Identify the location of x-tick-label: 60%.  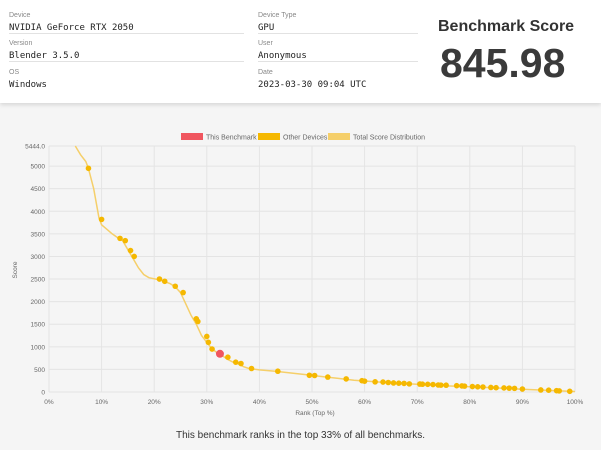
(364, 402).